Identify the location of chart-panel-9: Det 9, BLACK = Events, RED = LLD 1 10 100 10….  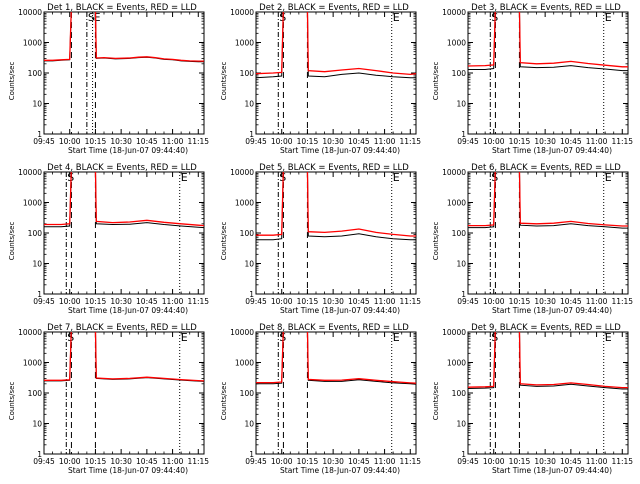
(532, 399).